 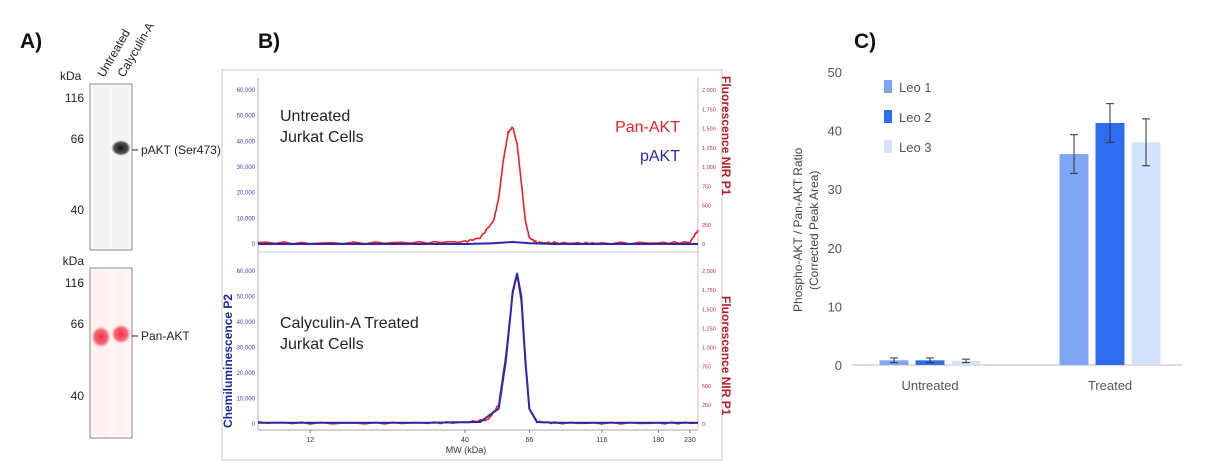 What do you see at coordinates (1110, 244) in the screenshot?
I see `bar-leo-2-treated` at bounding box center [1110, 244].